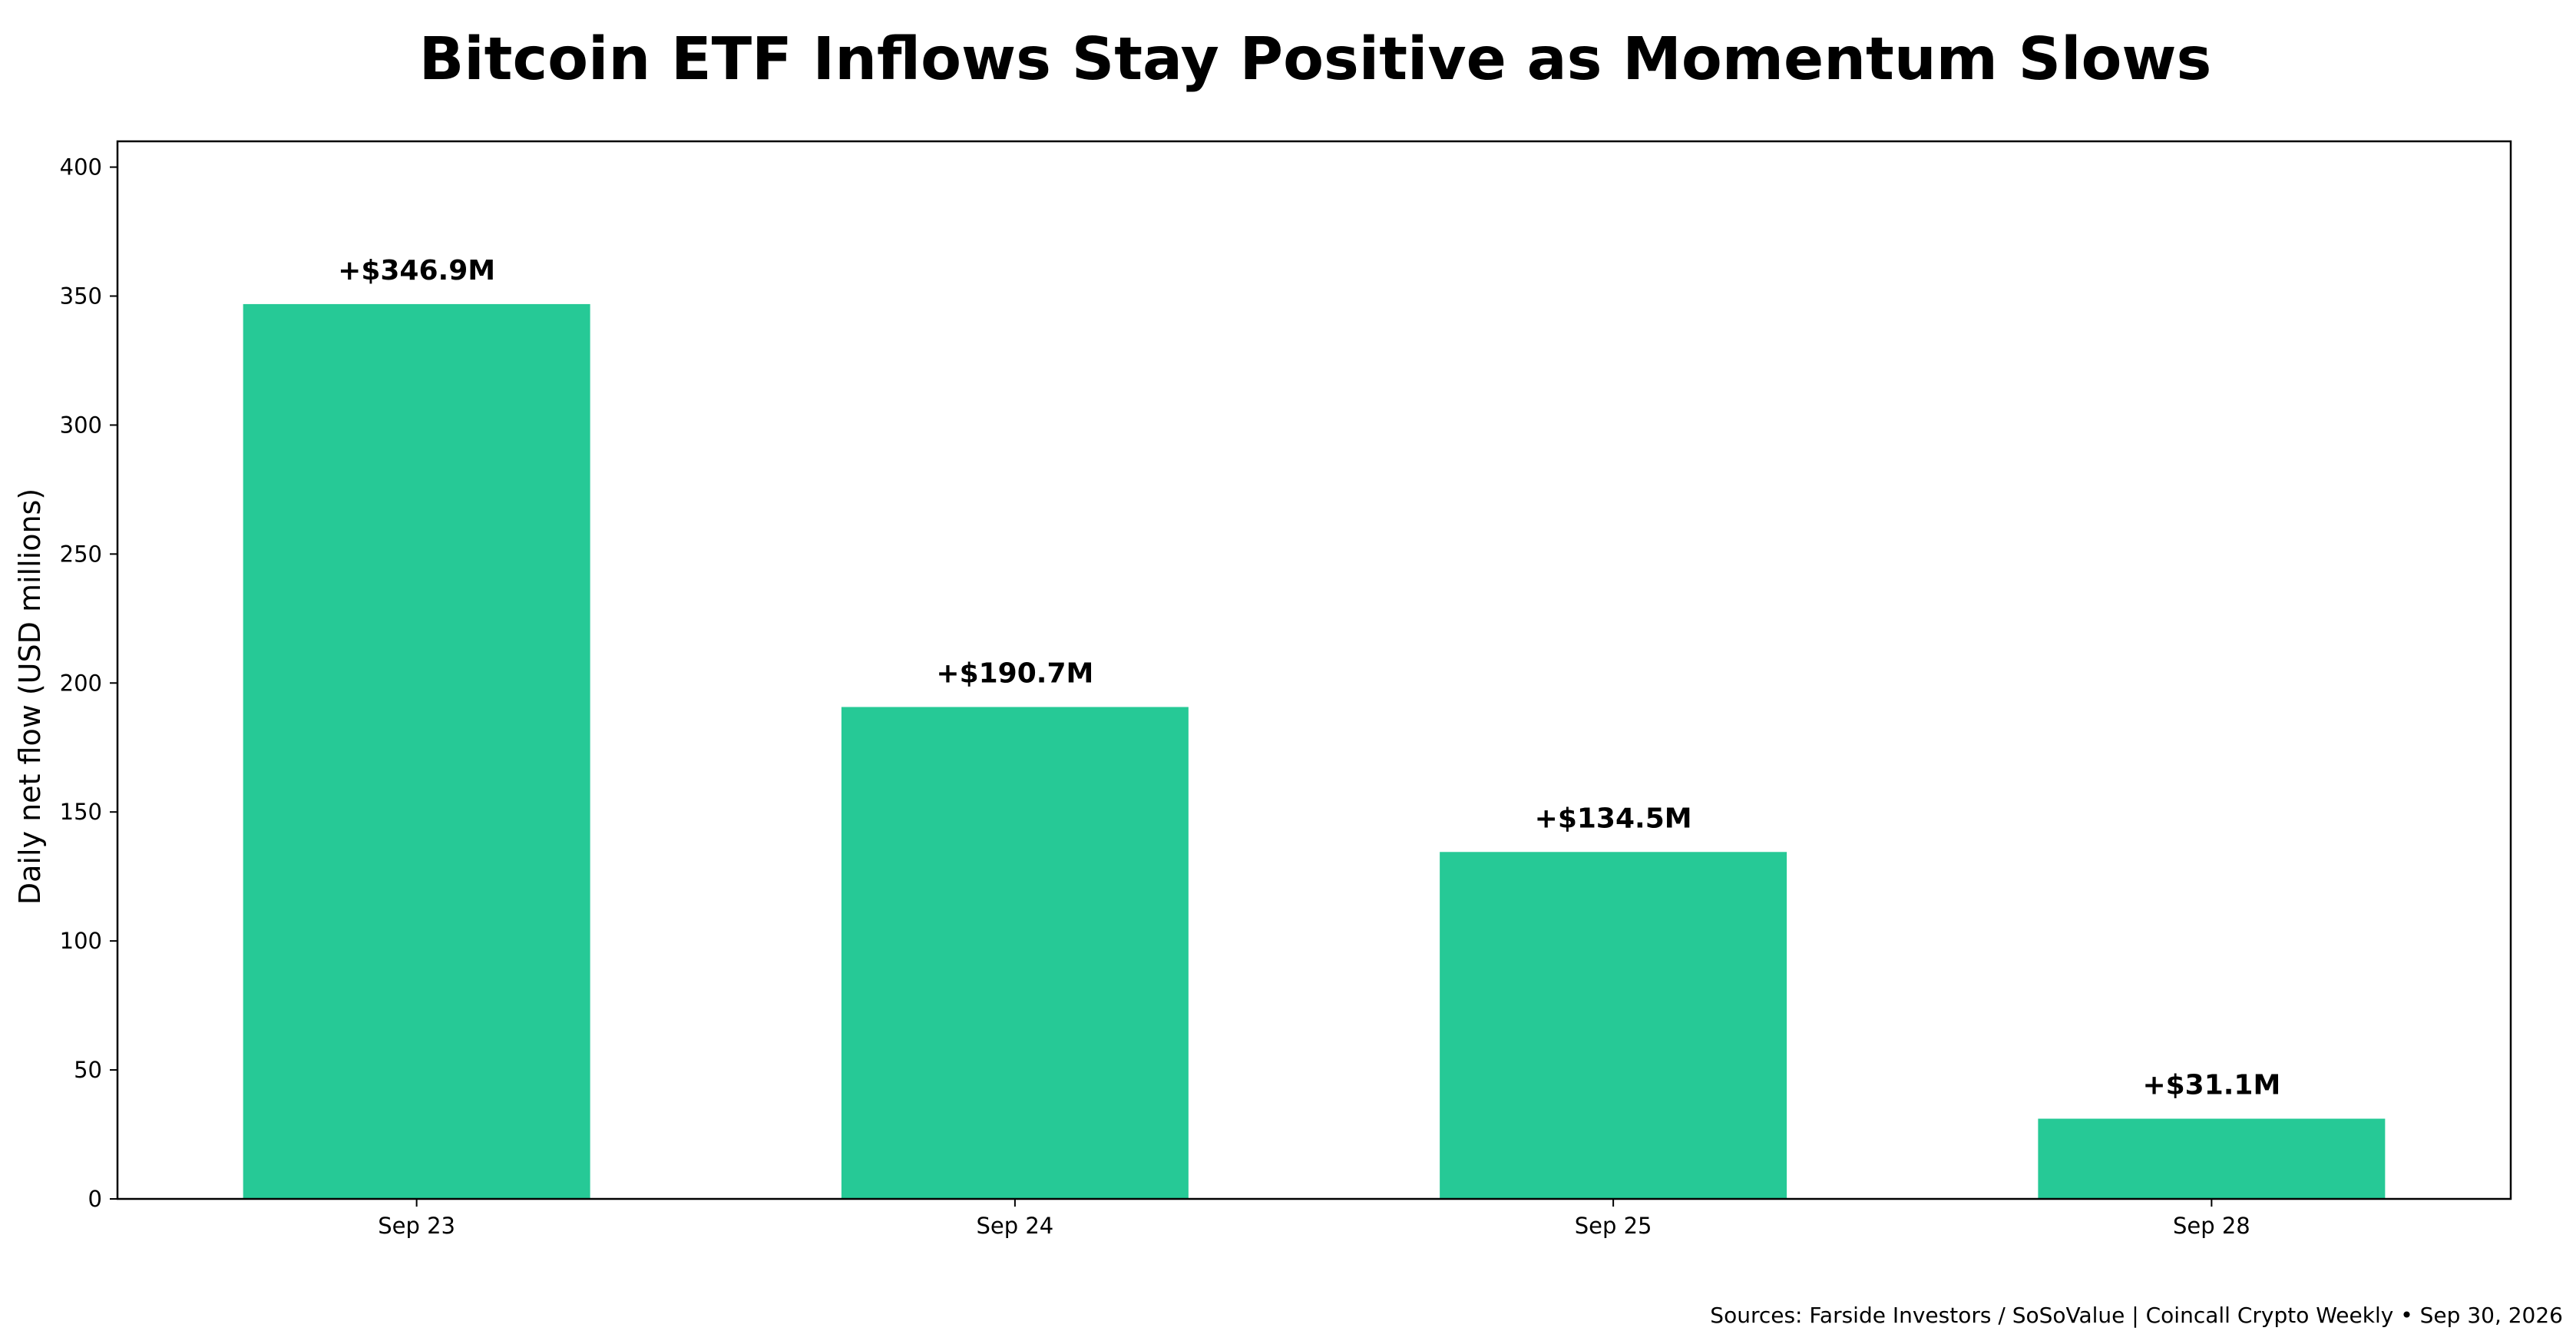 The height and width of the screenshot is (1341, 2576). I want to click on data-label: +$346.9M, so click(416, 270).